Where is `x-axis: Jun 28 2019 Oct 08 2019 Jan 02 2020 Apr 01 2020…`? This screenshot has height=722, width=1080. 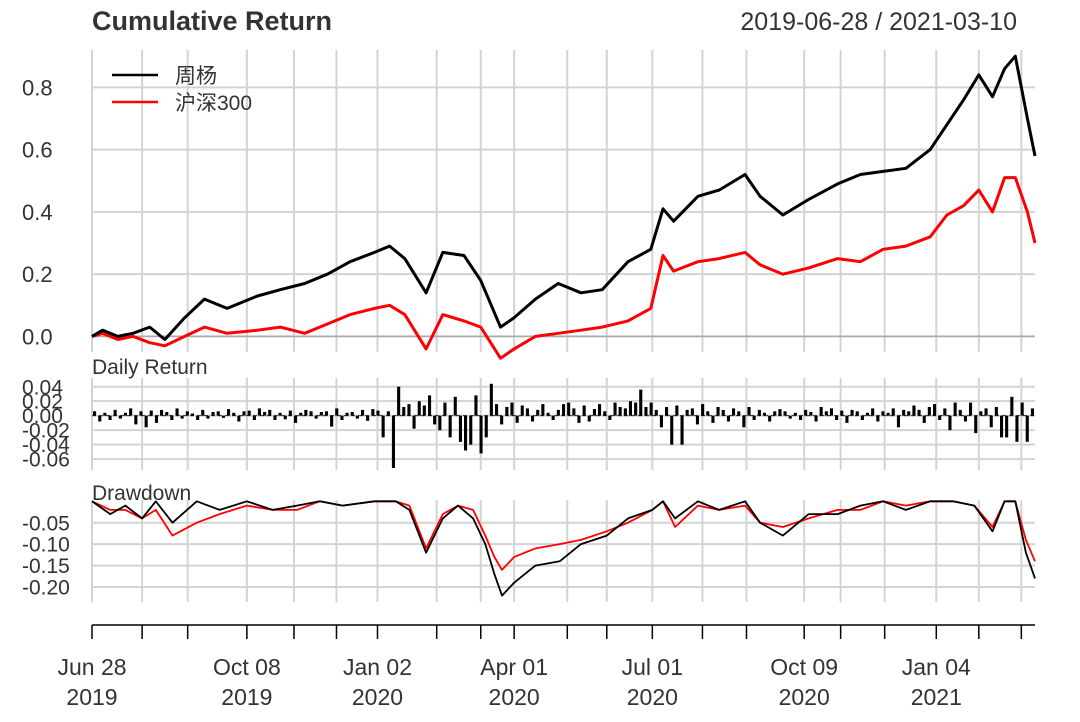 x-axis: Jun 28 2019 Oct 08 2019 Jan 02 2020 Apr 01 2020… is located at coordinates (546, 667).